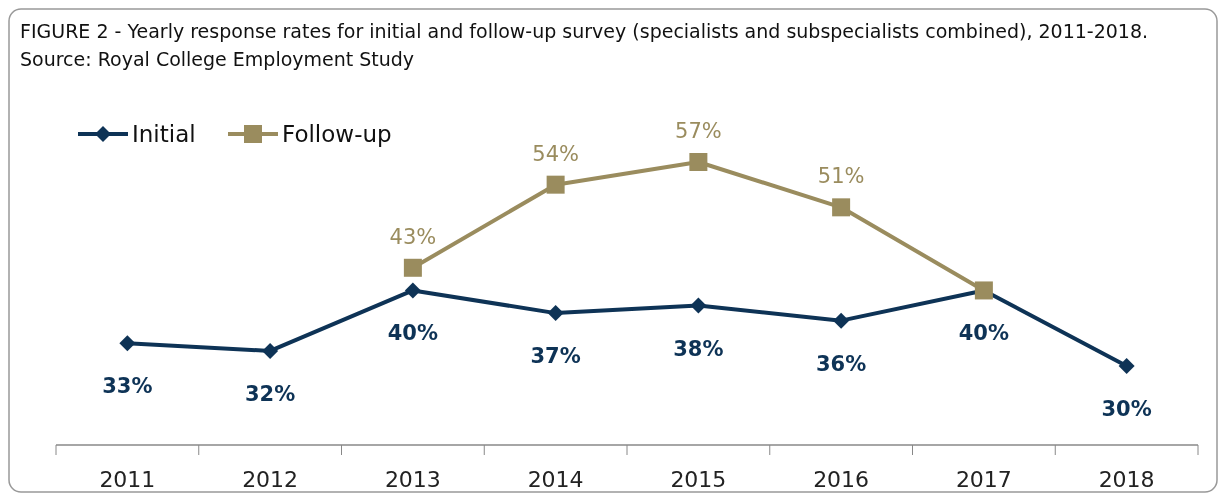 Image resolution: width=1226 pixels, height=501 pixels. What do you see at coordinates (413, 236) in the screenshot?
I see `data-label: 43%` at bounding box center [413, 236].